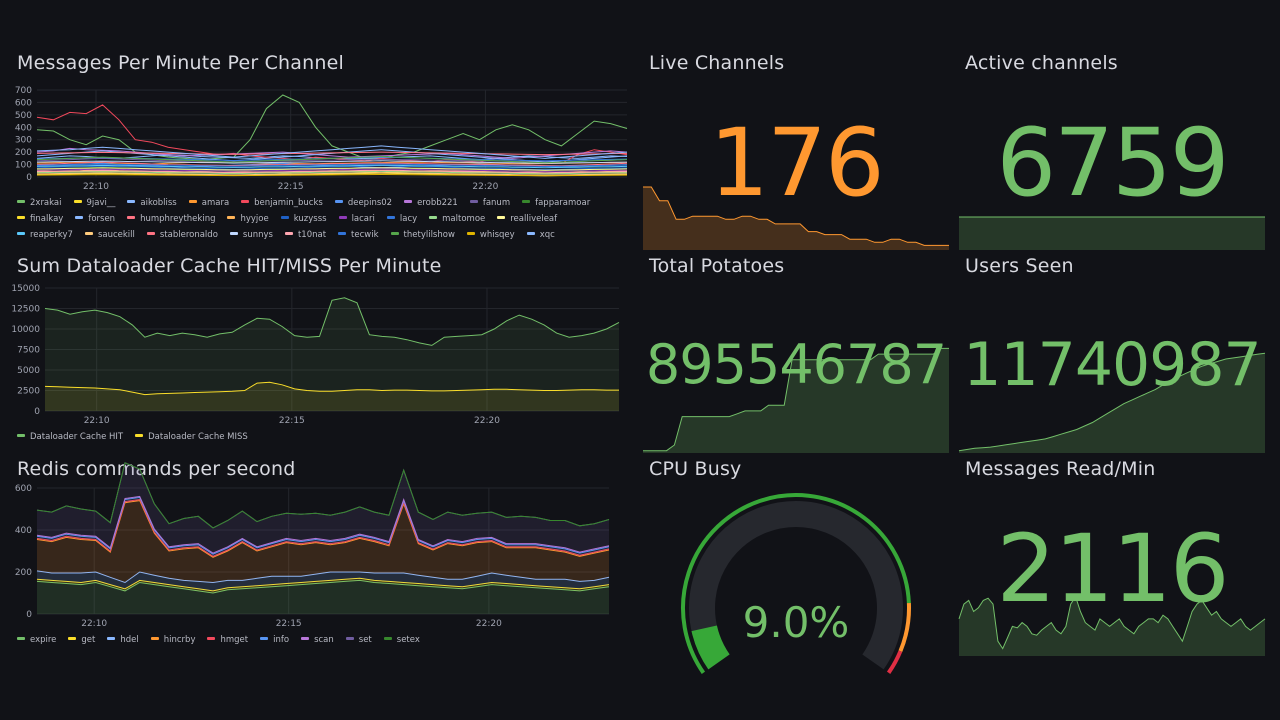  I want to click on legend-item-finalkay: finalkay, so click(40, 219).